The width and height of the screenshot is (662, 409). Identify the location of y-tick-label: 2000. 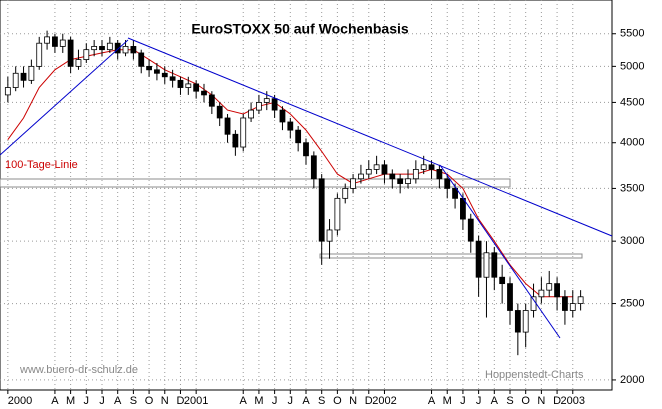
(632, 380).